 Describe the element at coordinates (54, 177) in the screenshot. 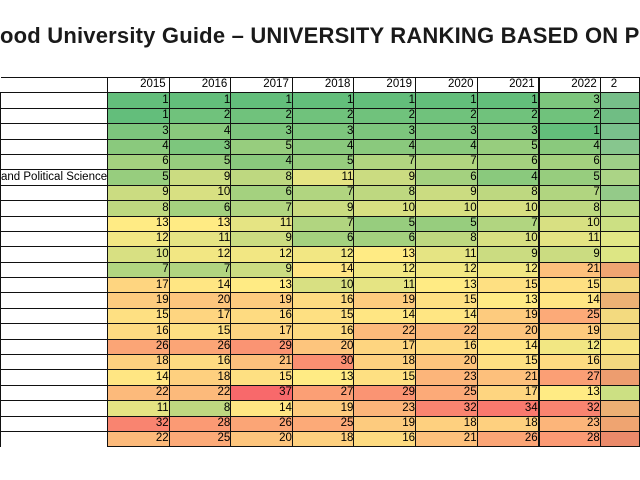

I see `university-name-cell: and Political Science` at that location.